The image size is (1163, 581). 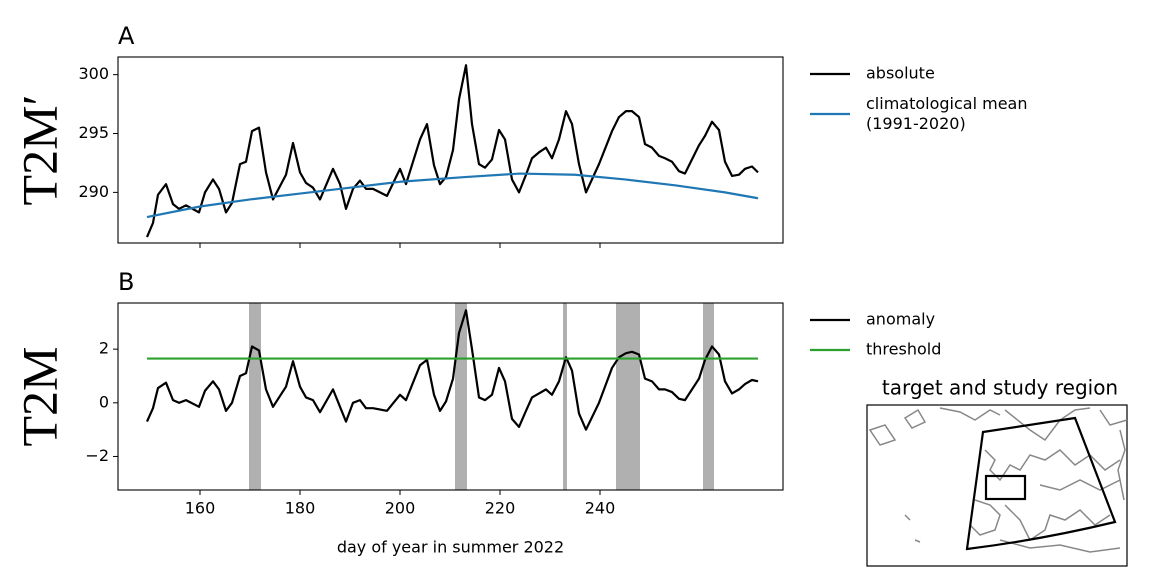 What do you see at coordinates (450, 547) in the screenshot?
I see `x-axis-label: day of year in summer 2022` at bounding box center [450, 547].